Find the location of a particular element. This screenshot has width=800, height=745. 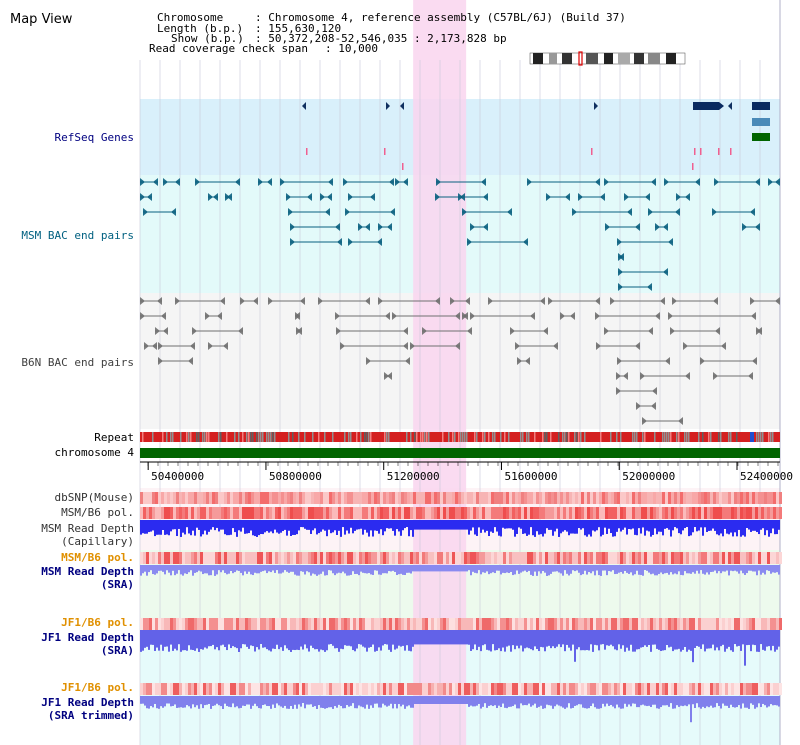

jf1-read-depth-sra is located at coordinates (460, 648).